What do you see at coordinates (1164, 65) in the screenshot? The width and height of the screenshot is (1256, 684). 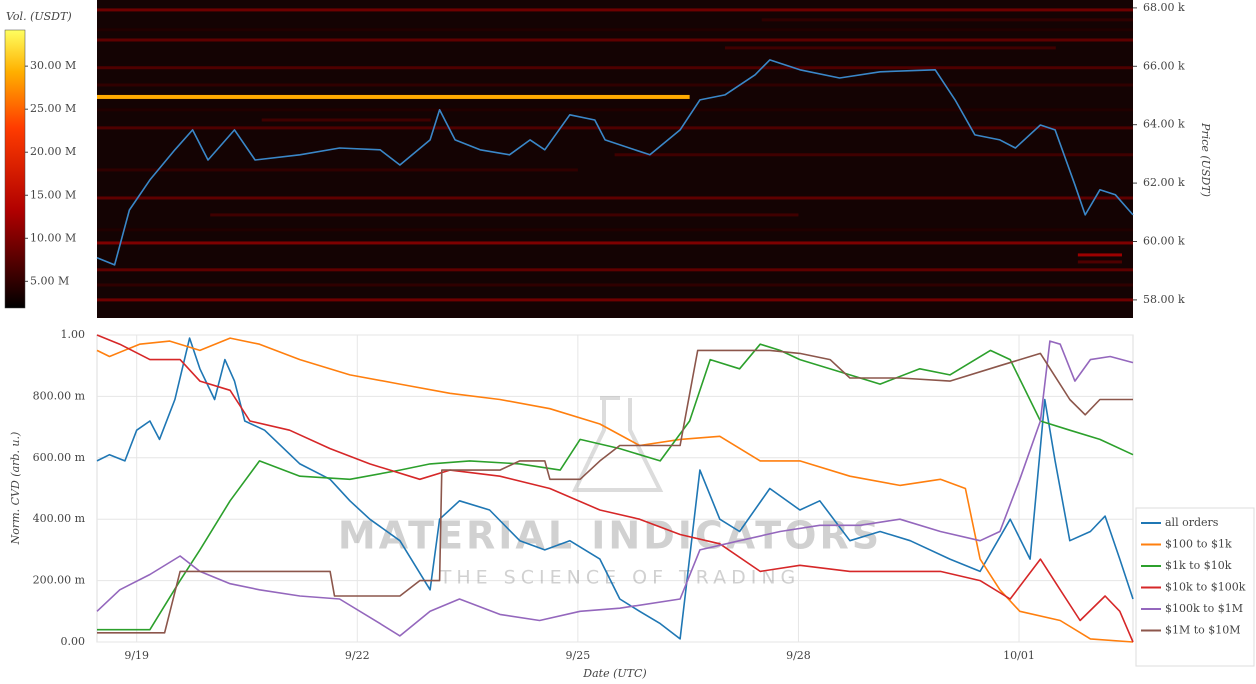 I see `y-tick-label: 66.00 k` at bounding box center [1164, 65].